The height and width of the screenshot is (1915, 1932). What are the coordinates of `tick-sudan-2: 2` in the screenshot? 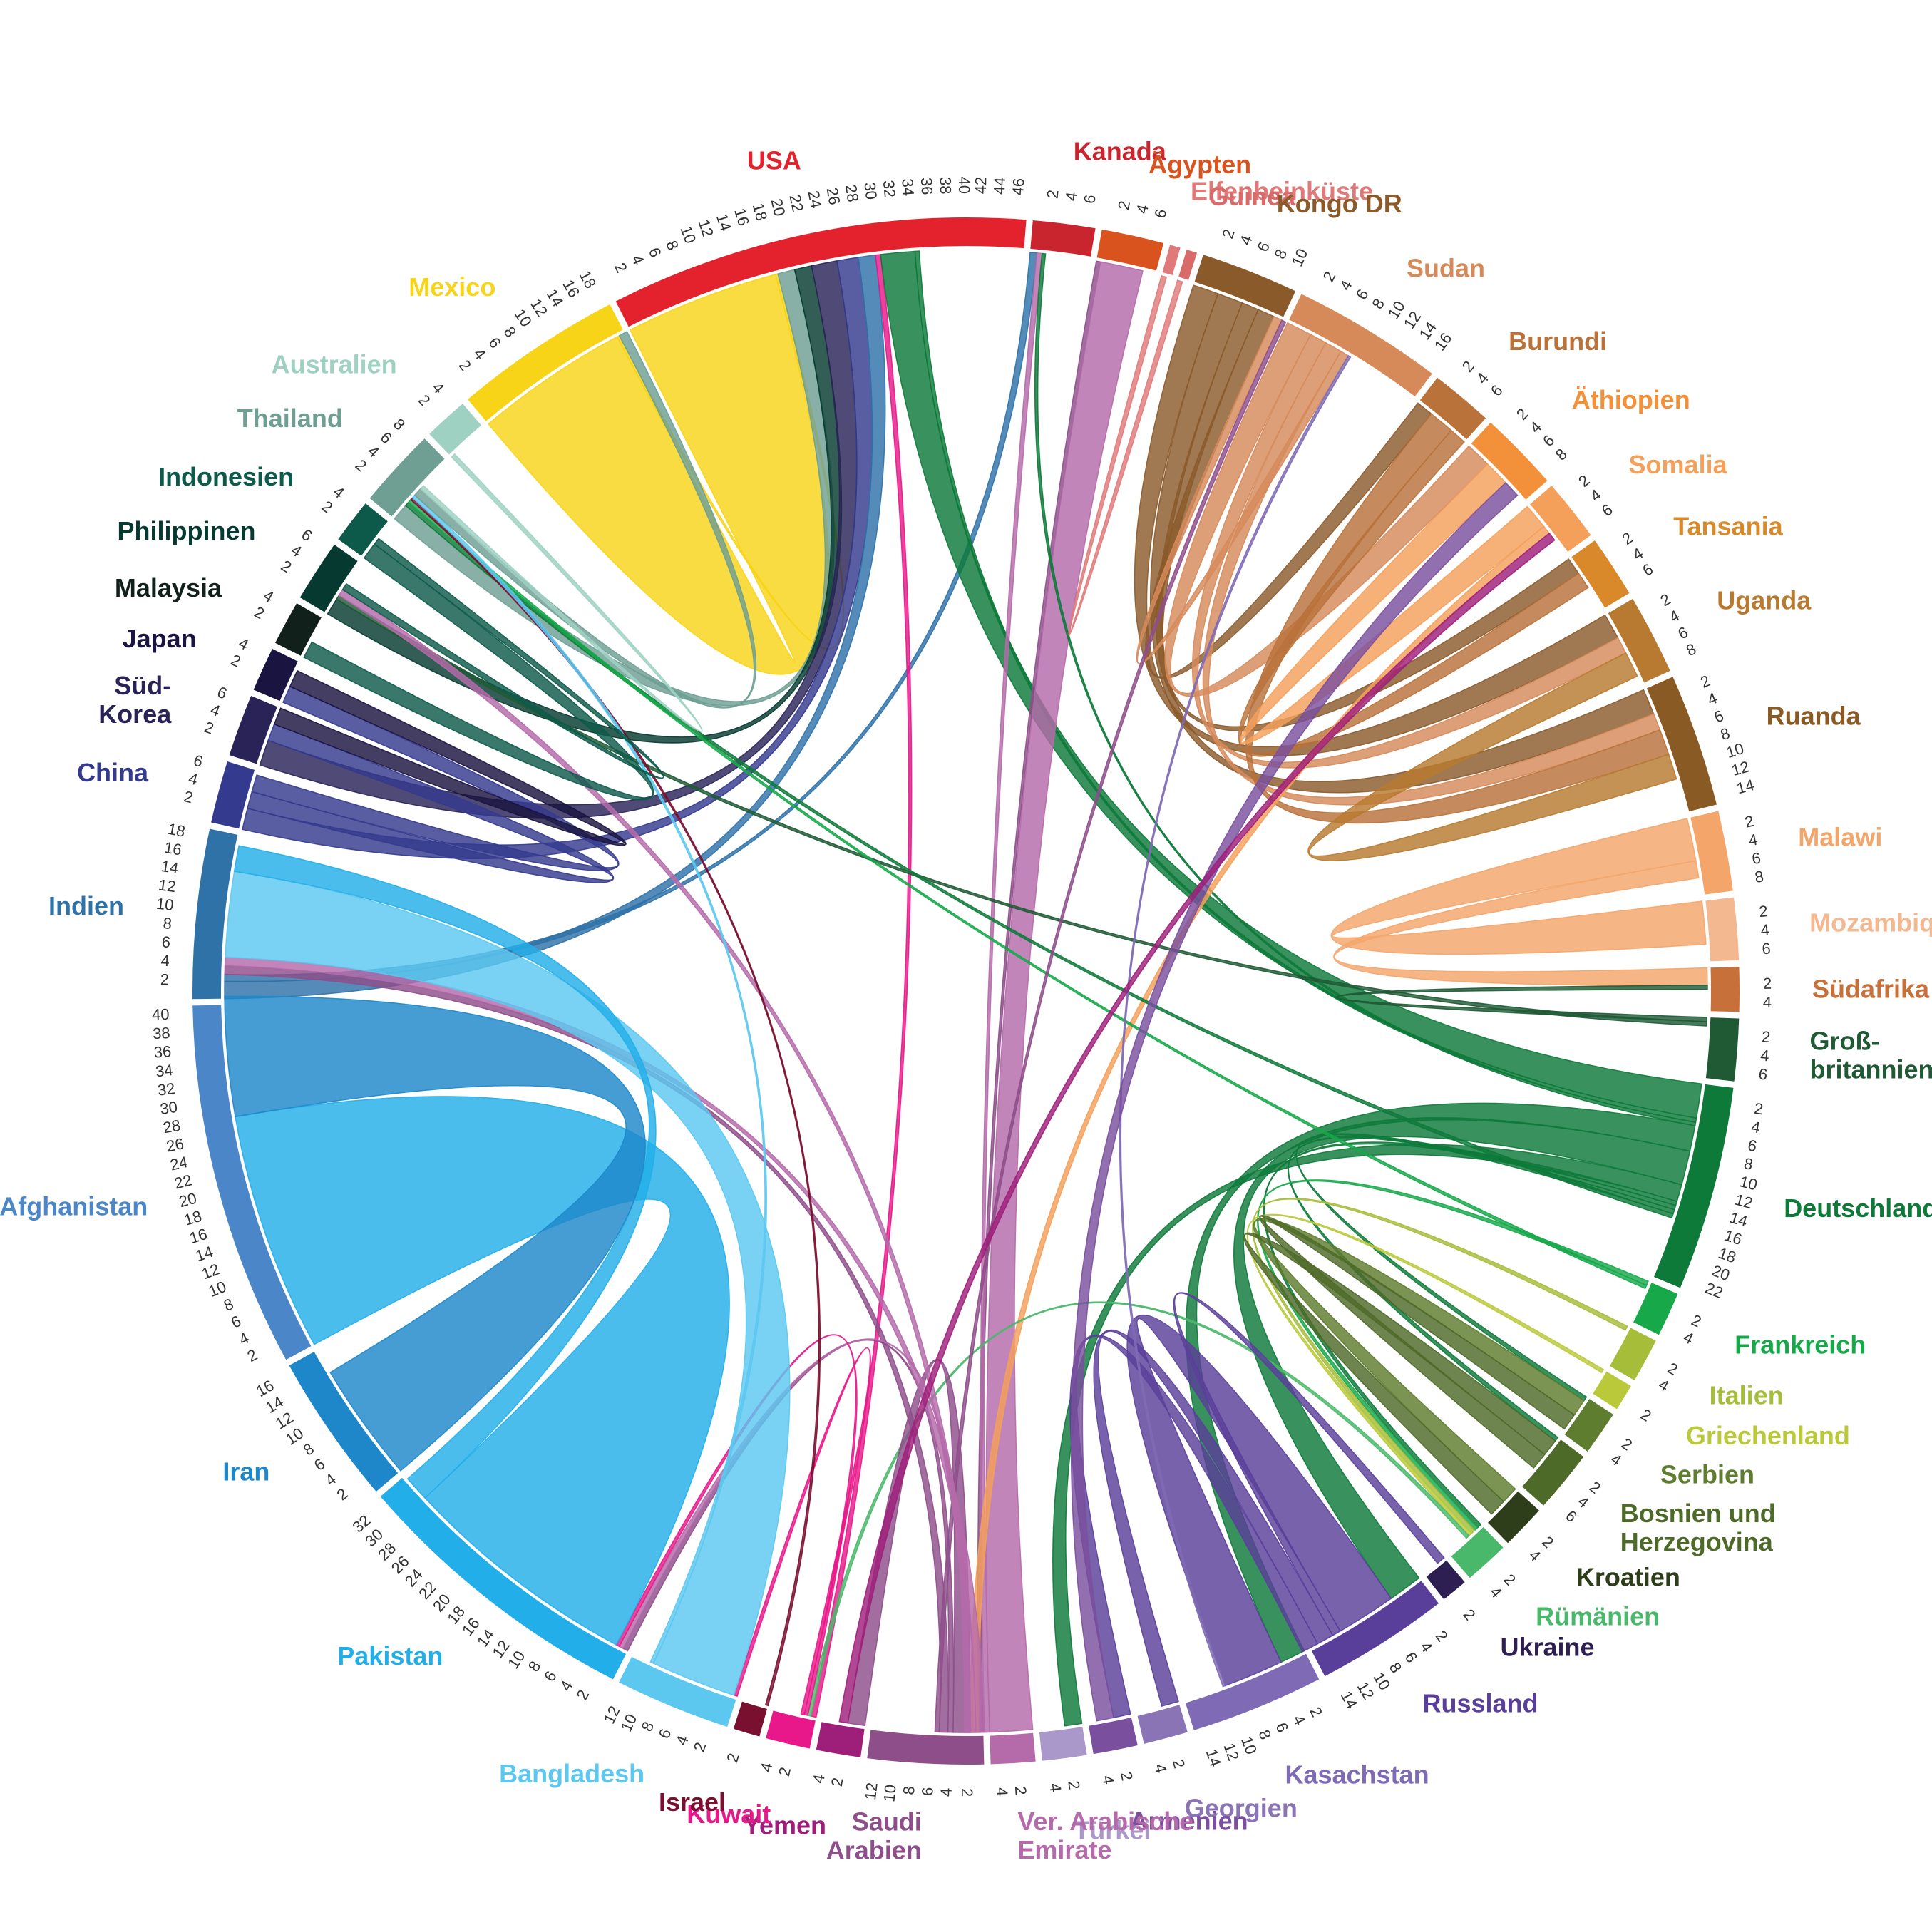 It's located at (1330, 276).